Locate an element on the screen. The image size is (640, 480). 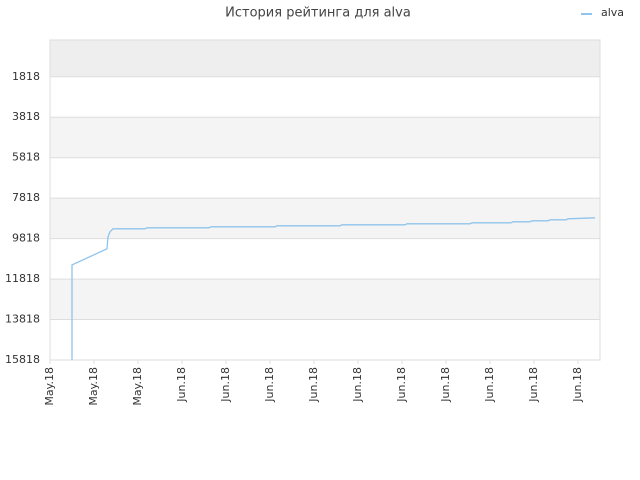
y-tick-label: 5818 is located at coordinates (26, 157).